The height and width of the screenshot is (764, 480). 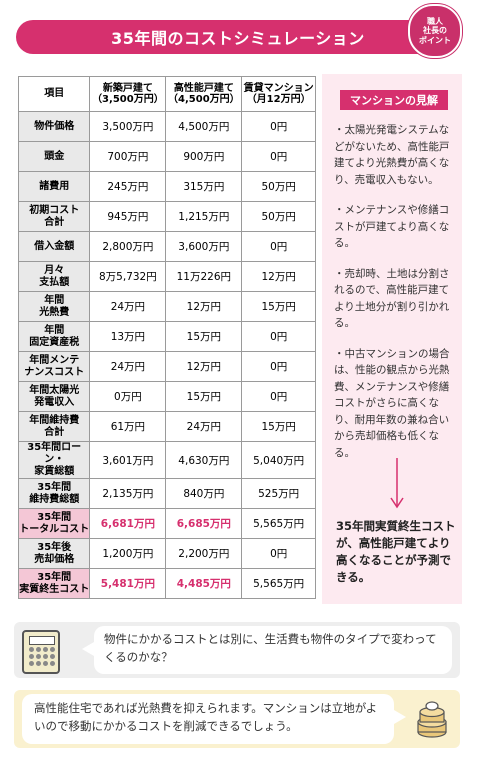 What do you see at coordinates (278, 460) in the screenshot?
I see `table-cell: 5,040万円` at bounding box center [278, 460].